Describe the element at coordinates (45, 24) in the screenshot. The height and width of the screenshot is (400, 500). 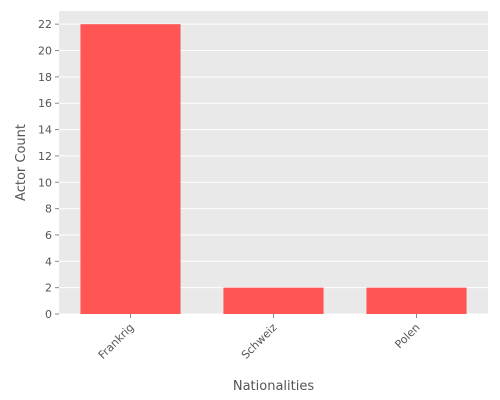
I see `y-tick-label: 22` at that location.